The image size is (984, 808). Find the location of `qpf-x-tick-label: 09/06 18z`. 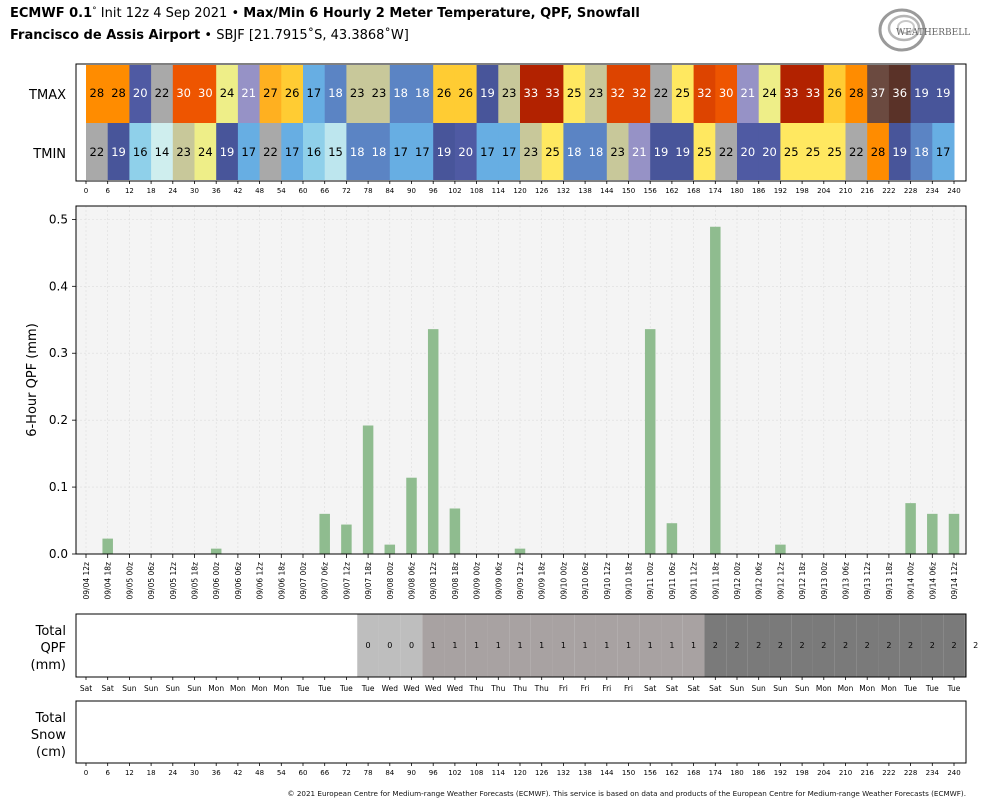

qpf-x-tick-label: 09/06 18z is located at coordinates (281, 581).